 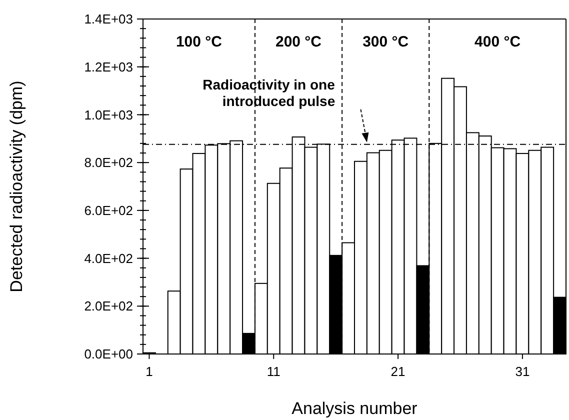 I want to click on ref-line-label: Radioactivity in one introduced pulse, so click(x=269, y=93).